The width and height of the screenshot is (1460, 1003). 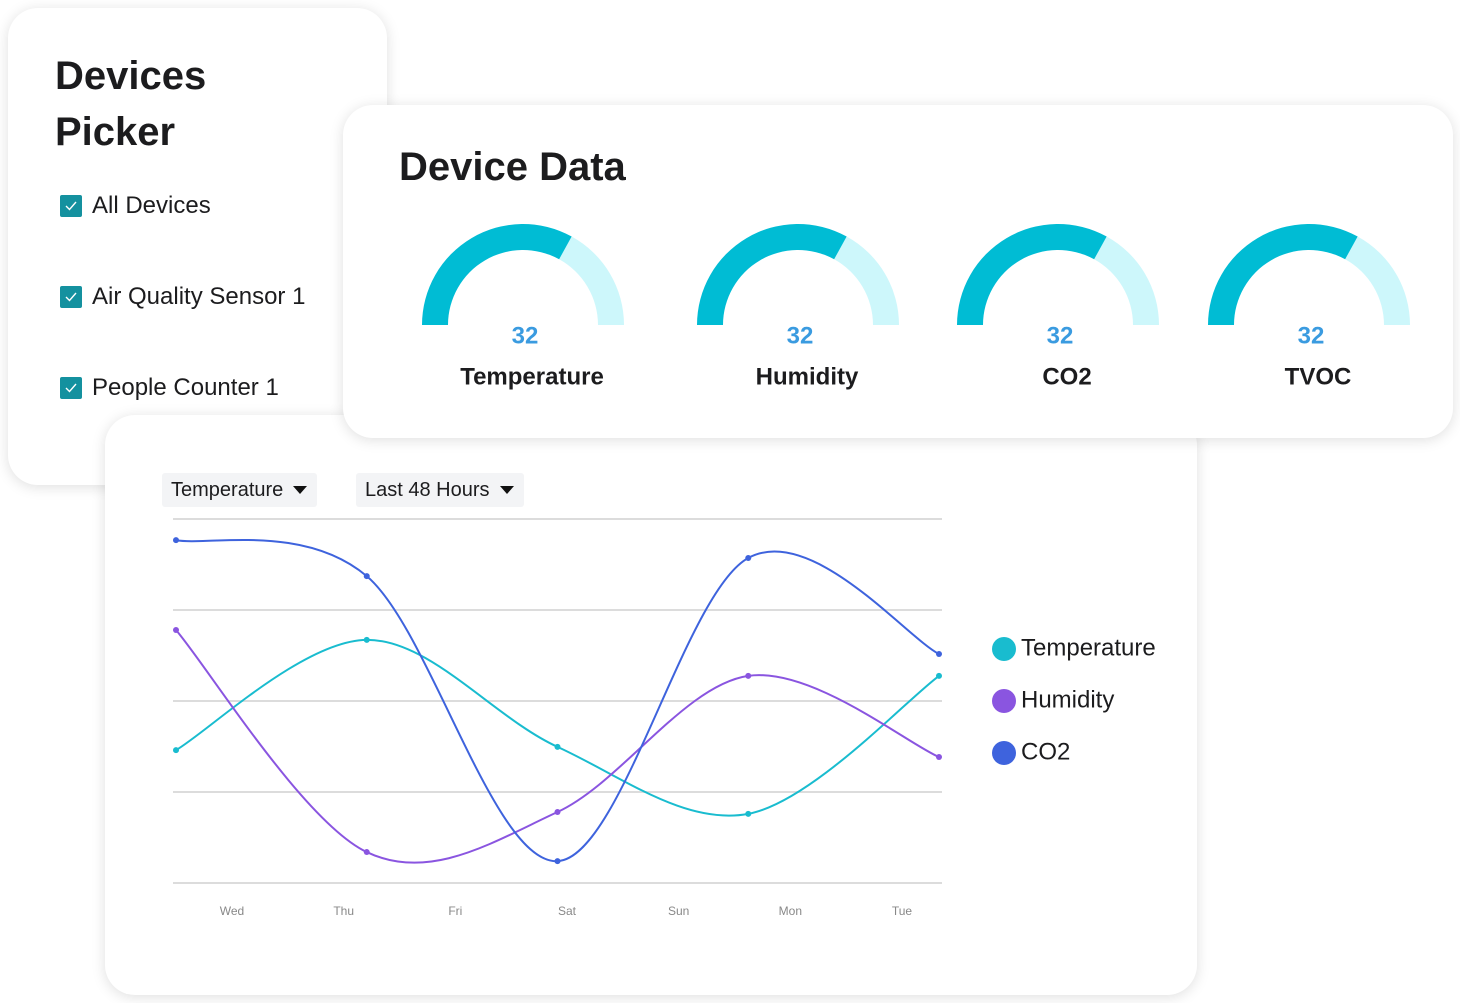 What do you see at coordinates (185, 387) in the screenshot?
I see `device-label: People Counter 1` at bounding box center [185, 387].